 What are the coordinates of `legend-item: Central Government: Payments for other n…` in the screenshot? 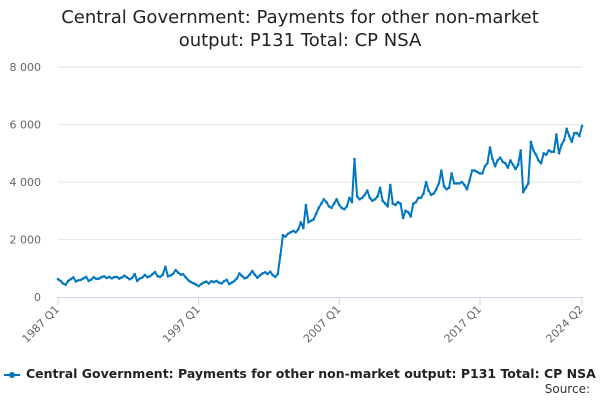 It's located at (300, 373).